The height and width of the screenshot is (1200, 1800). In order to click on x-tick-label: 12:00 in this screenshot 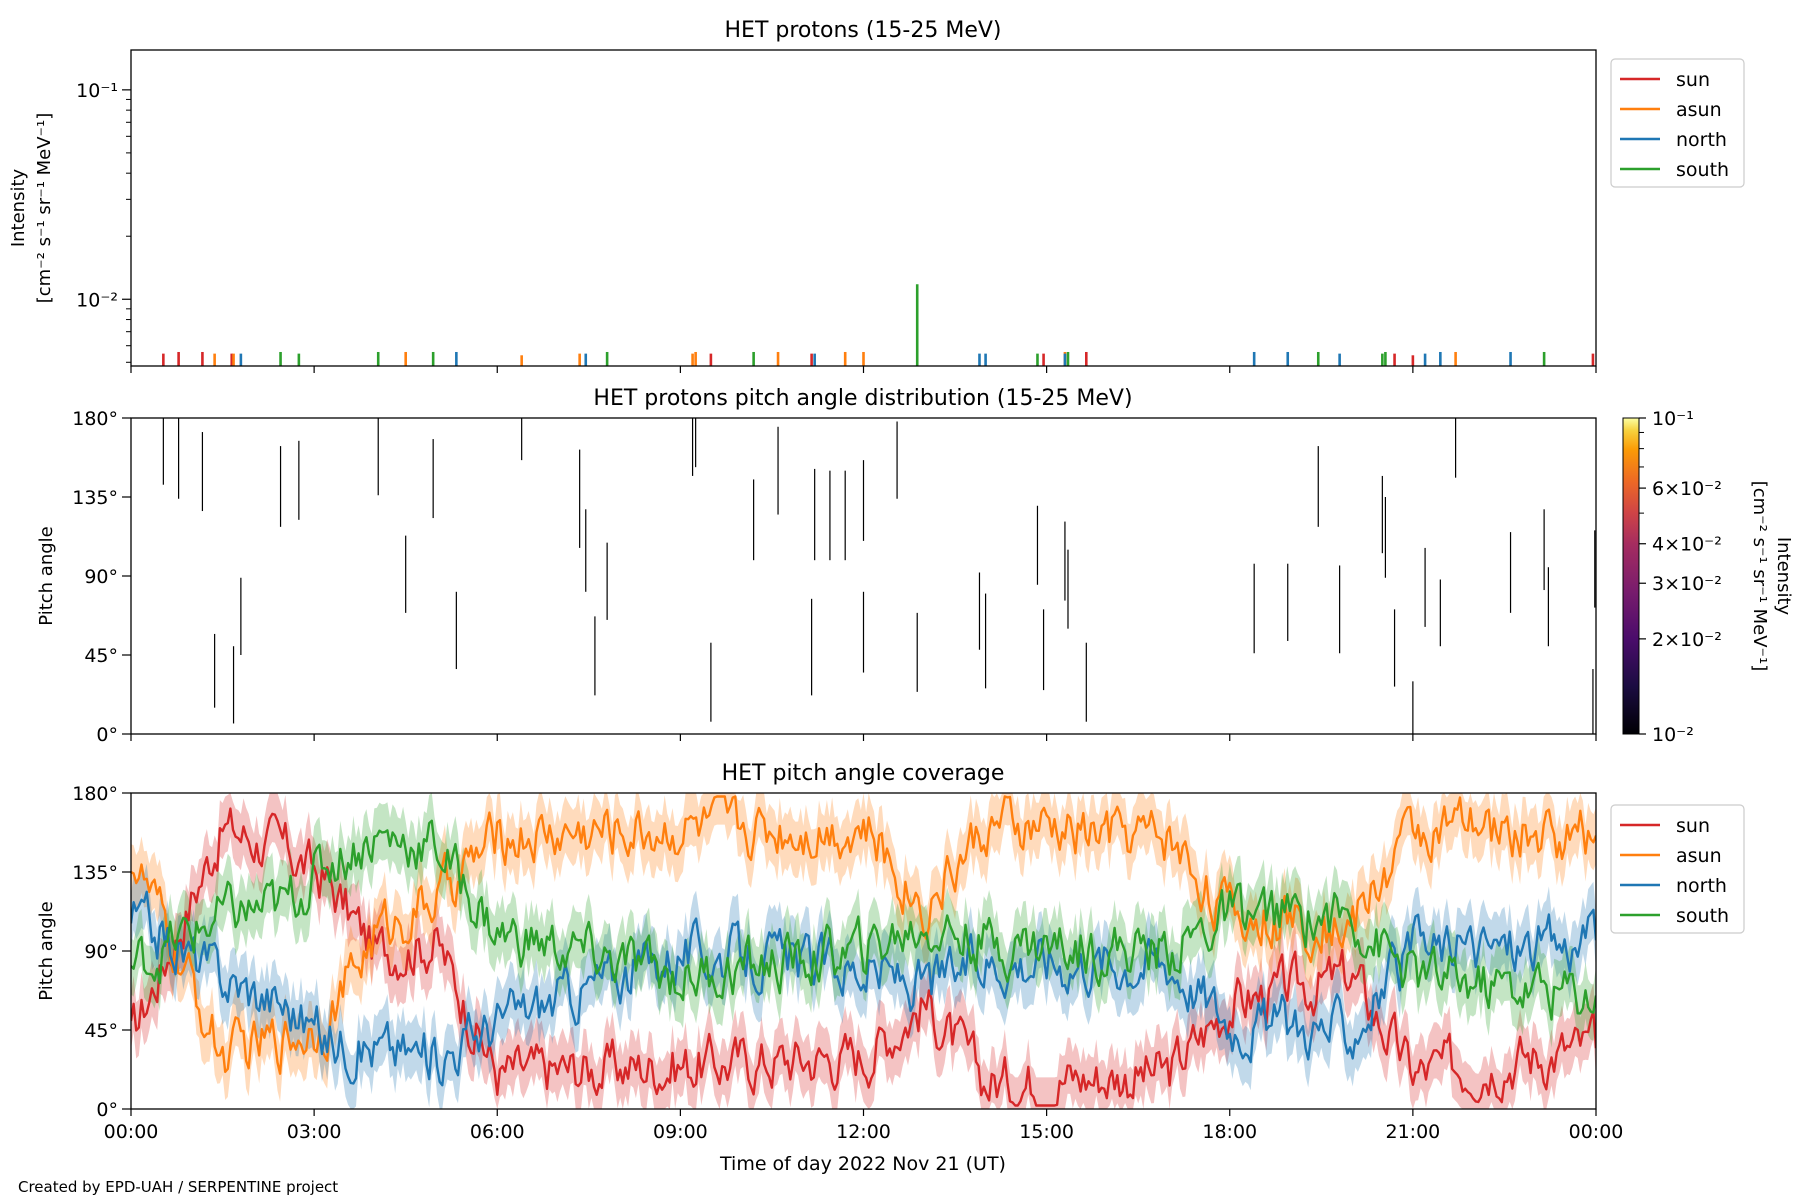, I will do `click(863, 1132)`.